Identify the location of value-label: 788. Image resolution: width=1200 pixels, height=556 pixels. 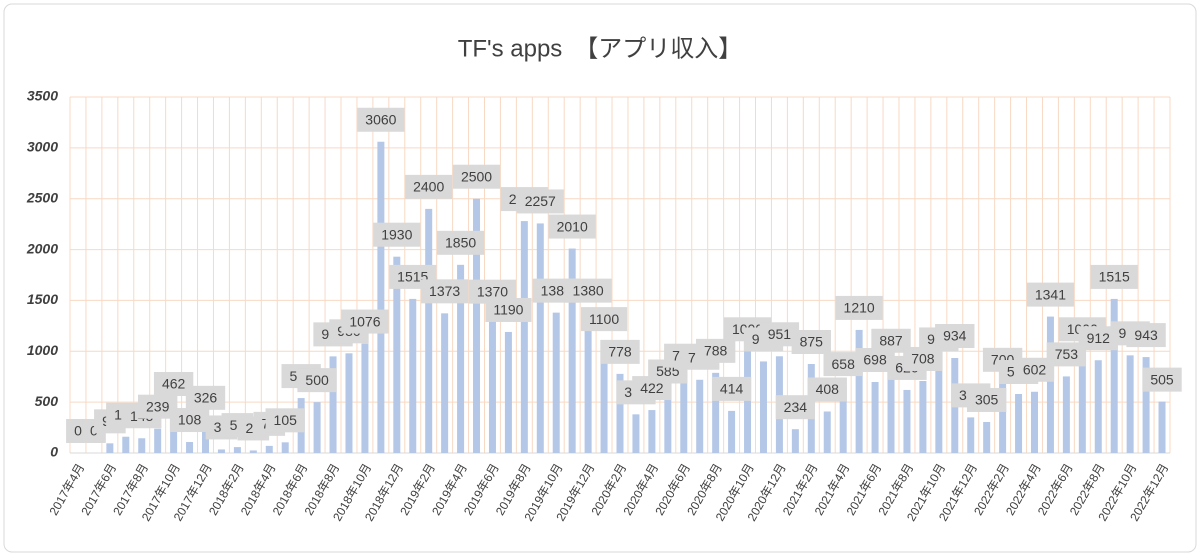
(716, 351).